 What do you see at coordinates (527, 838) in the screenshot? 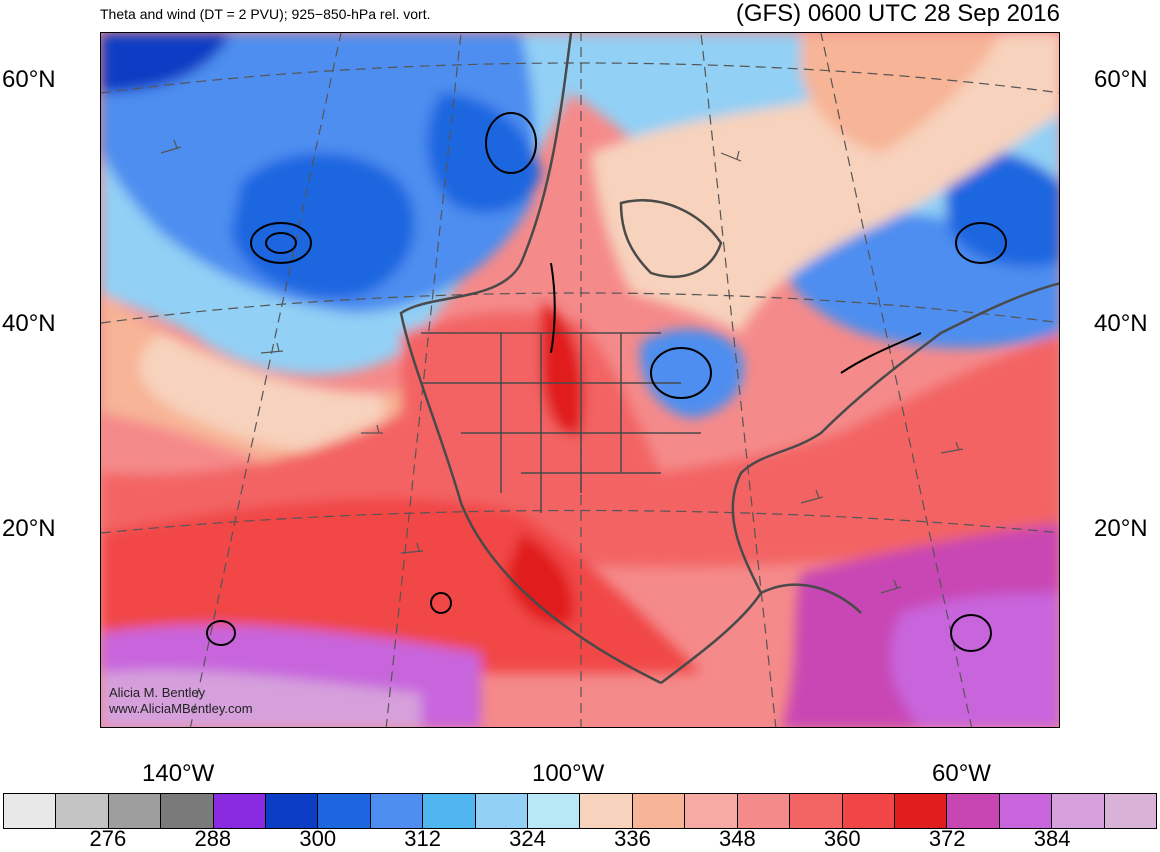
I see `color-scale-label: 324` at bounding box center [527, 838].